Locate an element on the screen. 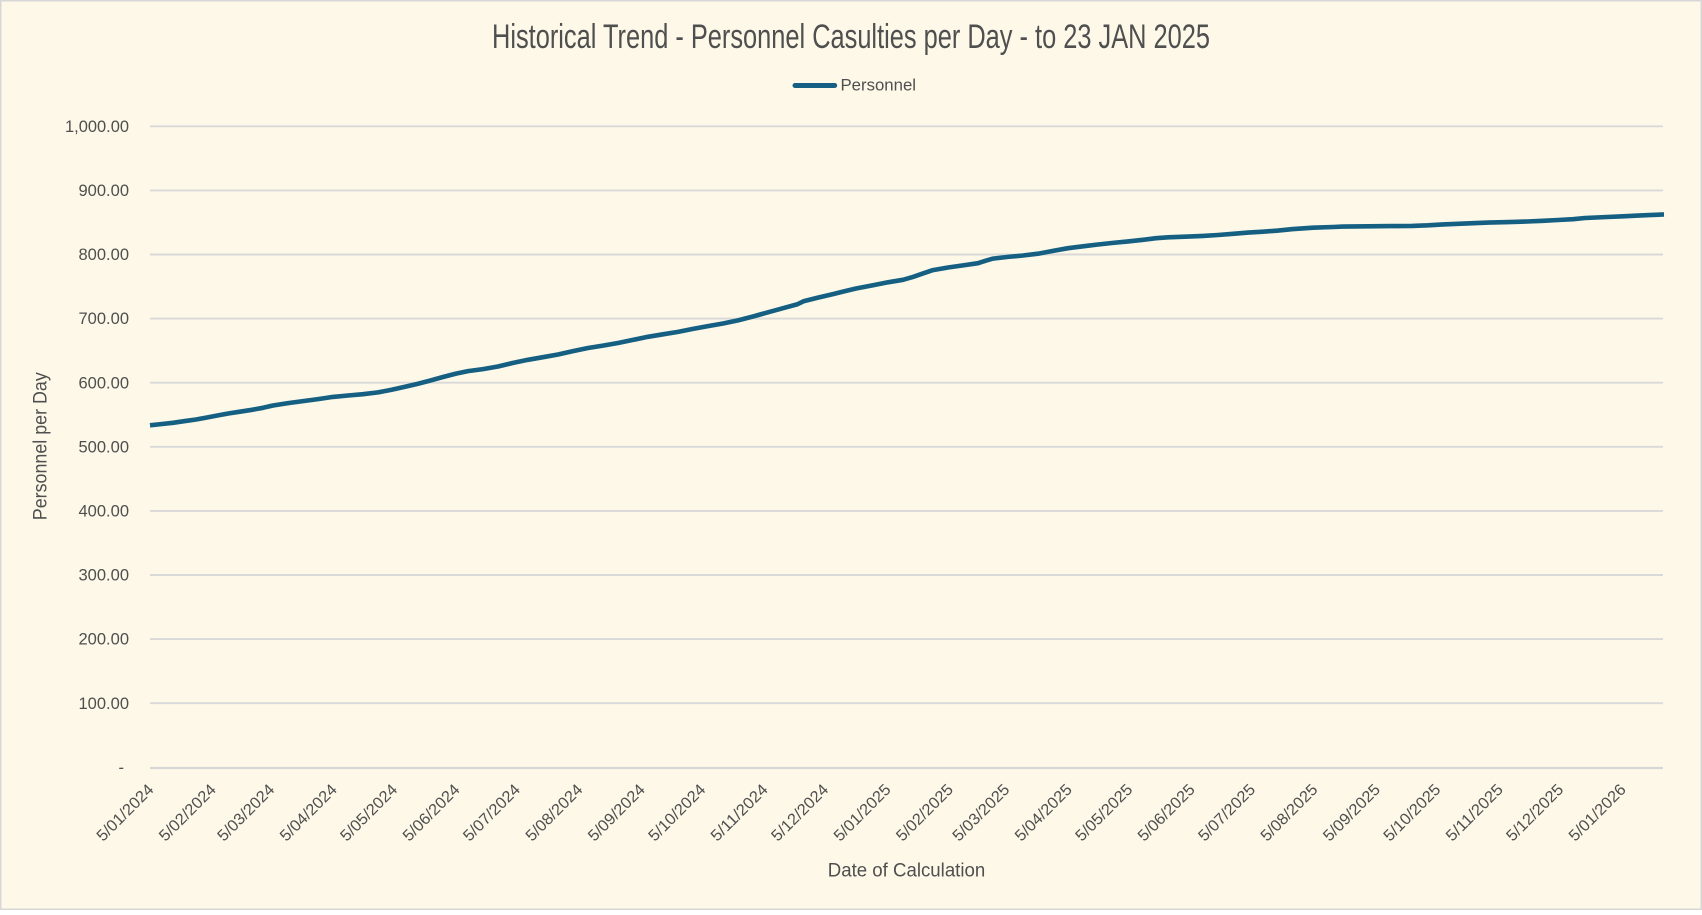  svg-text: Personnel is located at coordinates (879, 85).